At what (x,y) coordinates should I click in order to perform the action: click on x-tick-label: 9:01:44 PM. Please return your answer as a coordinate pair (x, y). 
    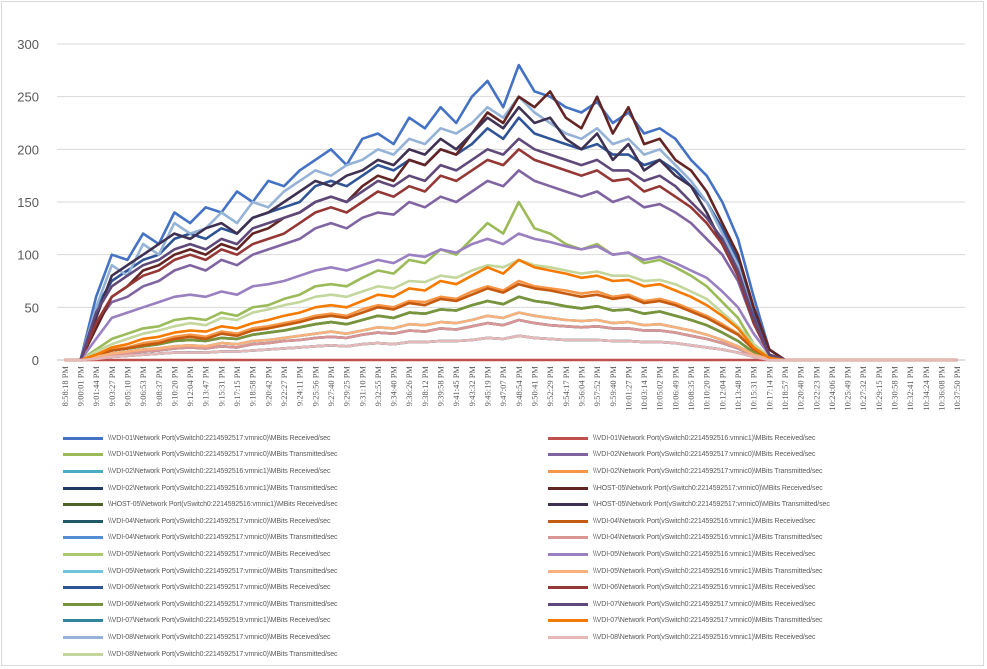
    Looking at the image, I should click on (96, 386).